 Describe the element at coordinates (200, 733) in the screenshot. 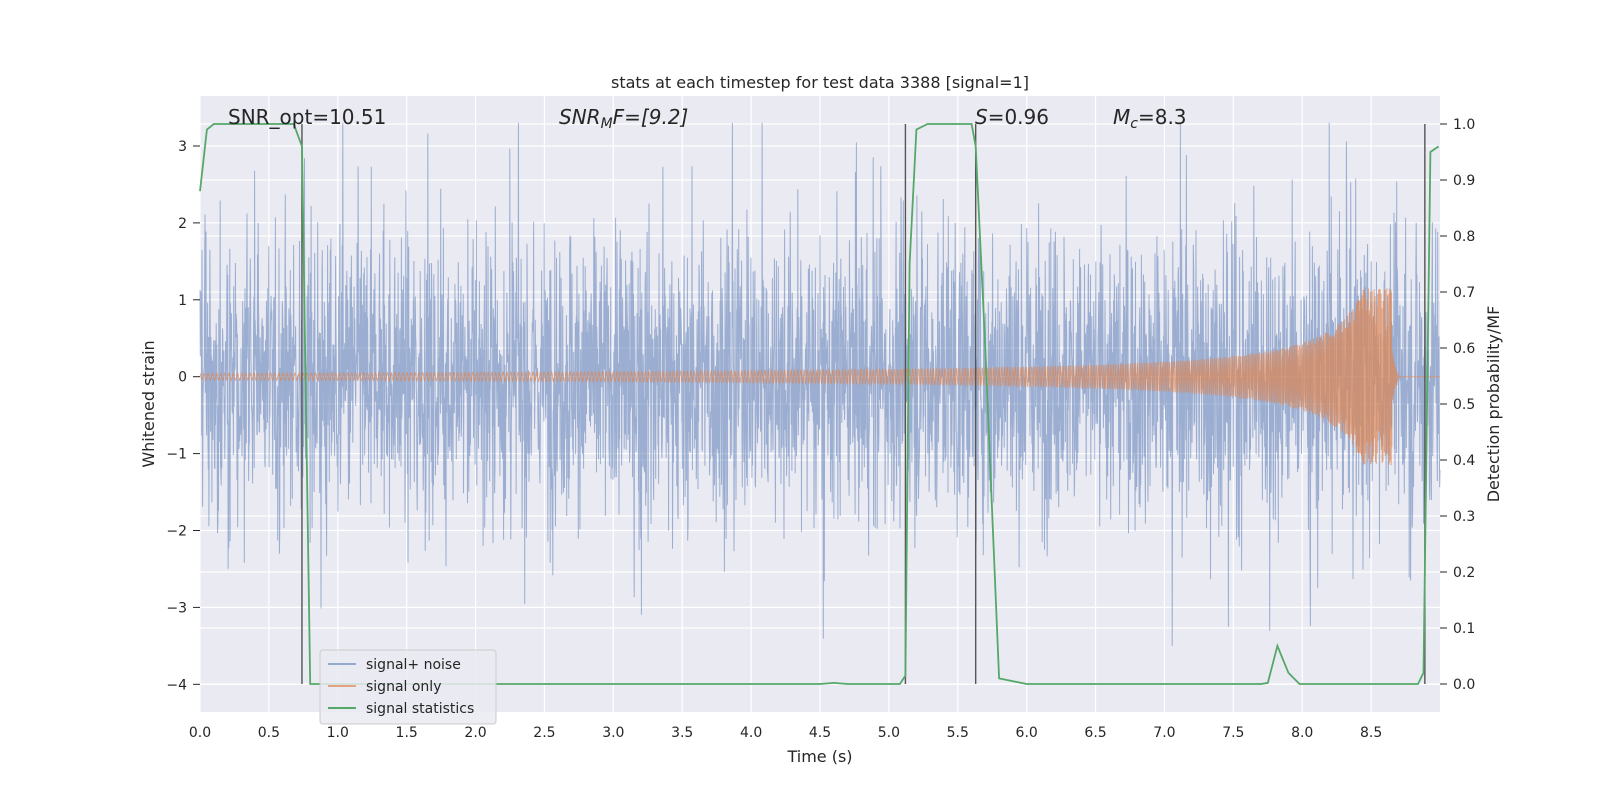

I see `x-tick-label: 0.0` at that location.